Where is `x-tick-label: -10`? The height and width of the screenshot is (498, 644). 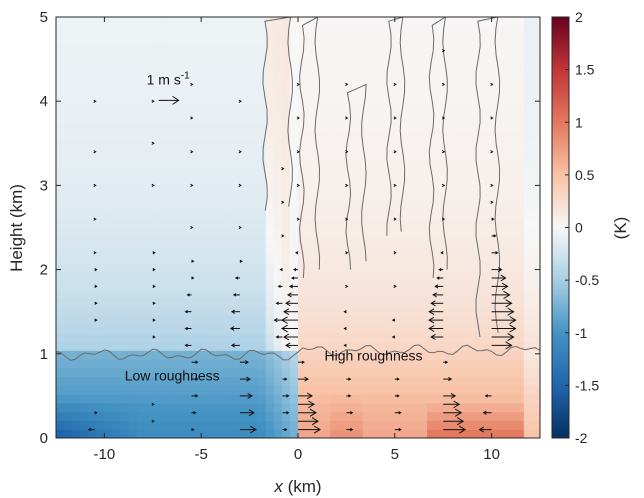 x-tick-label: -10 is located at coordinates (105, 454).